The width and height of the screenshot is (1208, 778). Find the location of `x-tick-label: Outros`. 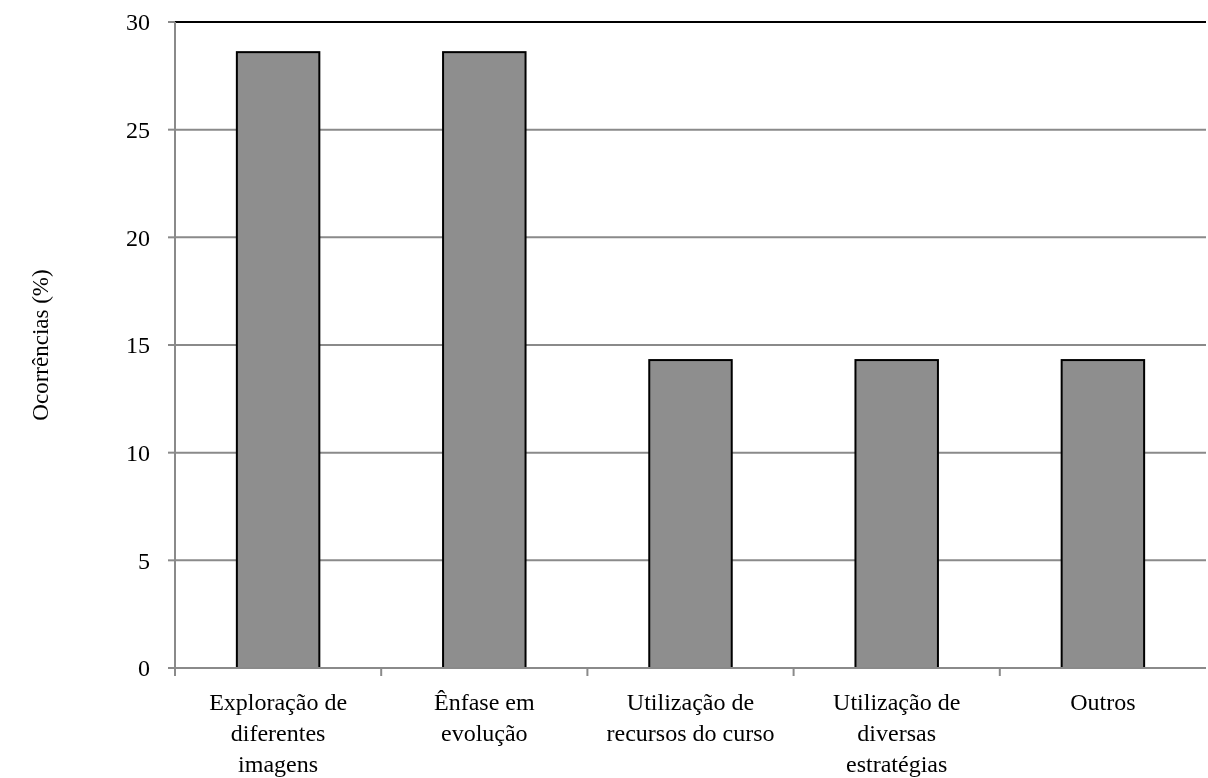

x-tick-label: Outros is located at coordinates (1103, 702).